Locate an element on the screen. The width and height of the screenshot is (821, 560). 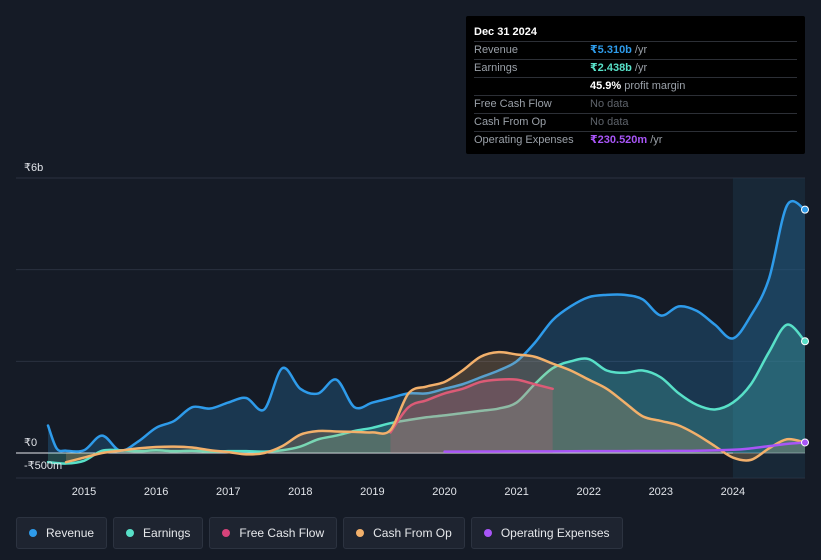
x-axis-label: 2015 is located at coordinates (84, 492).